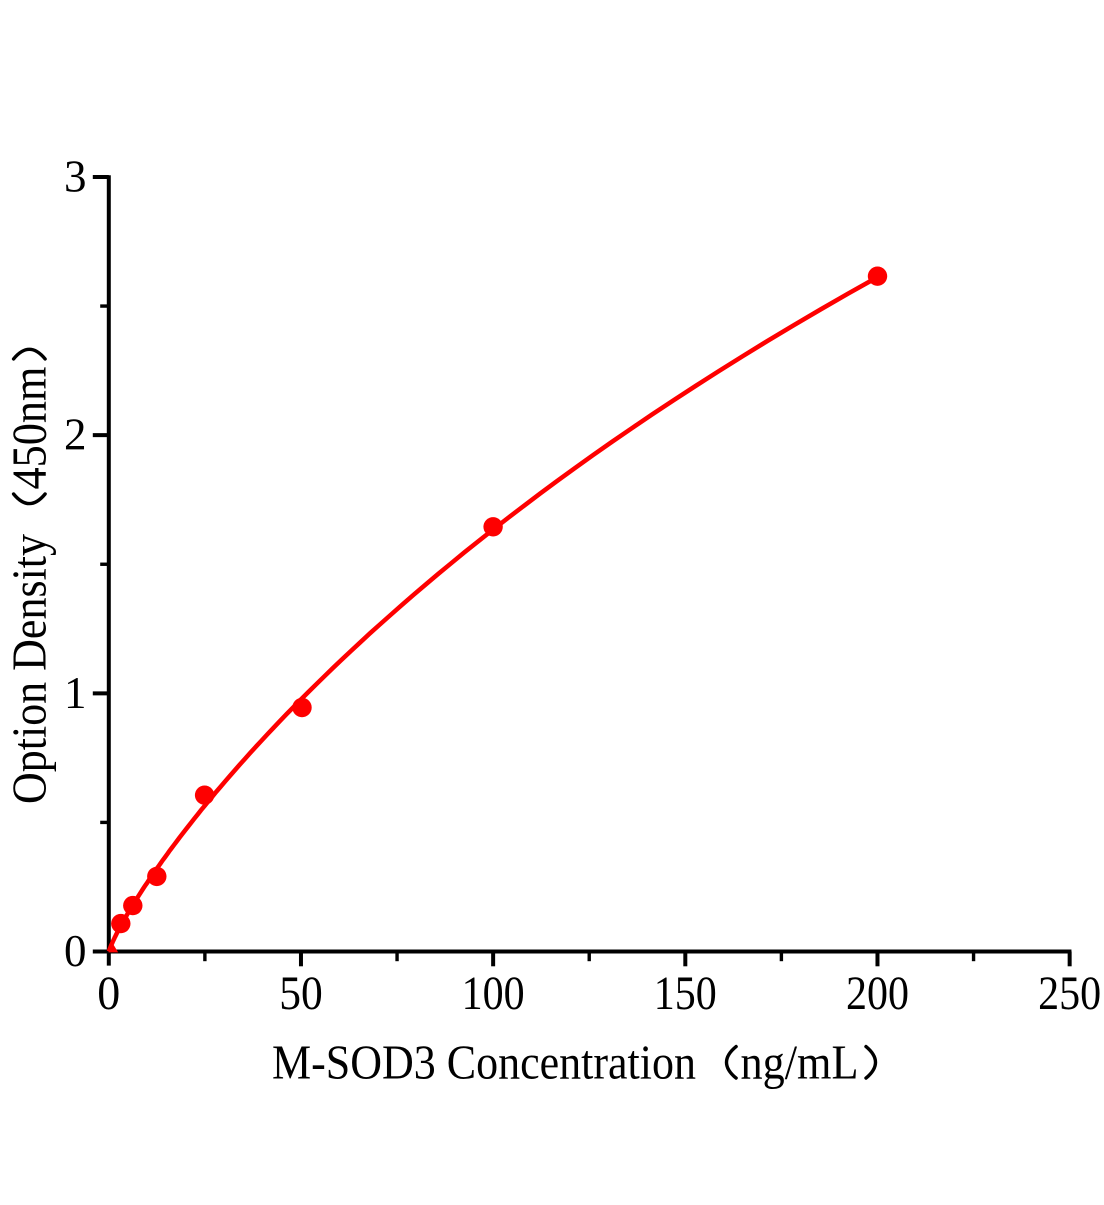 The width and height of the screenshot is (1104, 1205). What do you see at coordinates (484, 1062) in the screenshot?
I see `svg-text: M-SOD3 Concentration` at bounding box center [484, 1062].